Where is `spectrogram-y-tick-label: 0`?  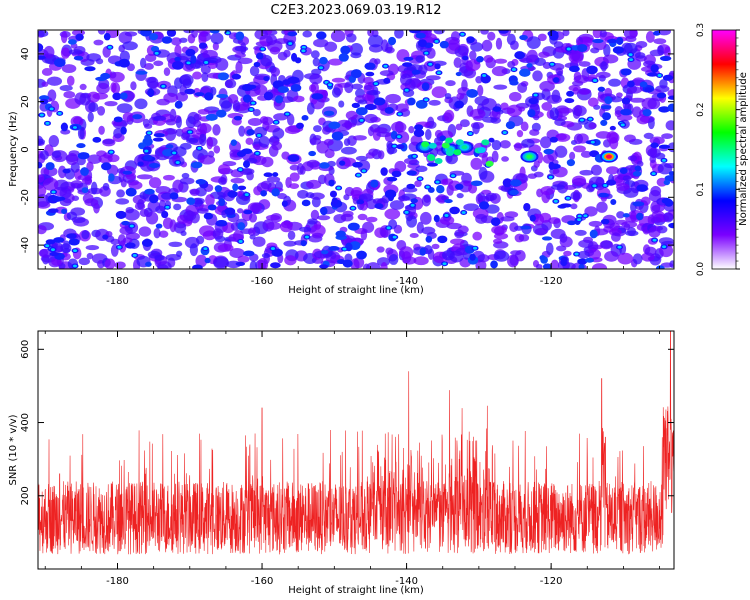 spectrogram-y-tick-label: 0 is located at coordinates (25, 149).